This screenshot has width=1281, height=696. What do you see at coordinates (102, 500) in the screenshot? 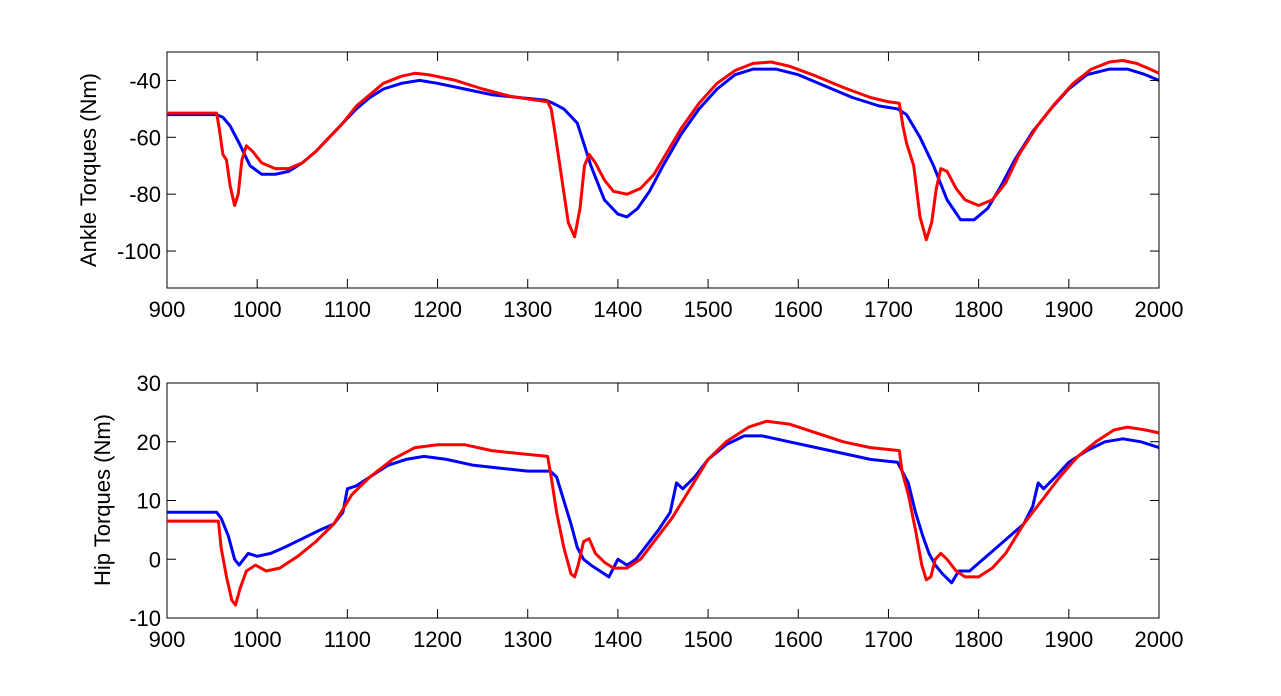
I see `hip-y-axis-label: Hip Torques (Nm)` at bounding box center [102, 500].